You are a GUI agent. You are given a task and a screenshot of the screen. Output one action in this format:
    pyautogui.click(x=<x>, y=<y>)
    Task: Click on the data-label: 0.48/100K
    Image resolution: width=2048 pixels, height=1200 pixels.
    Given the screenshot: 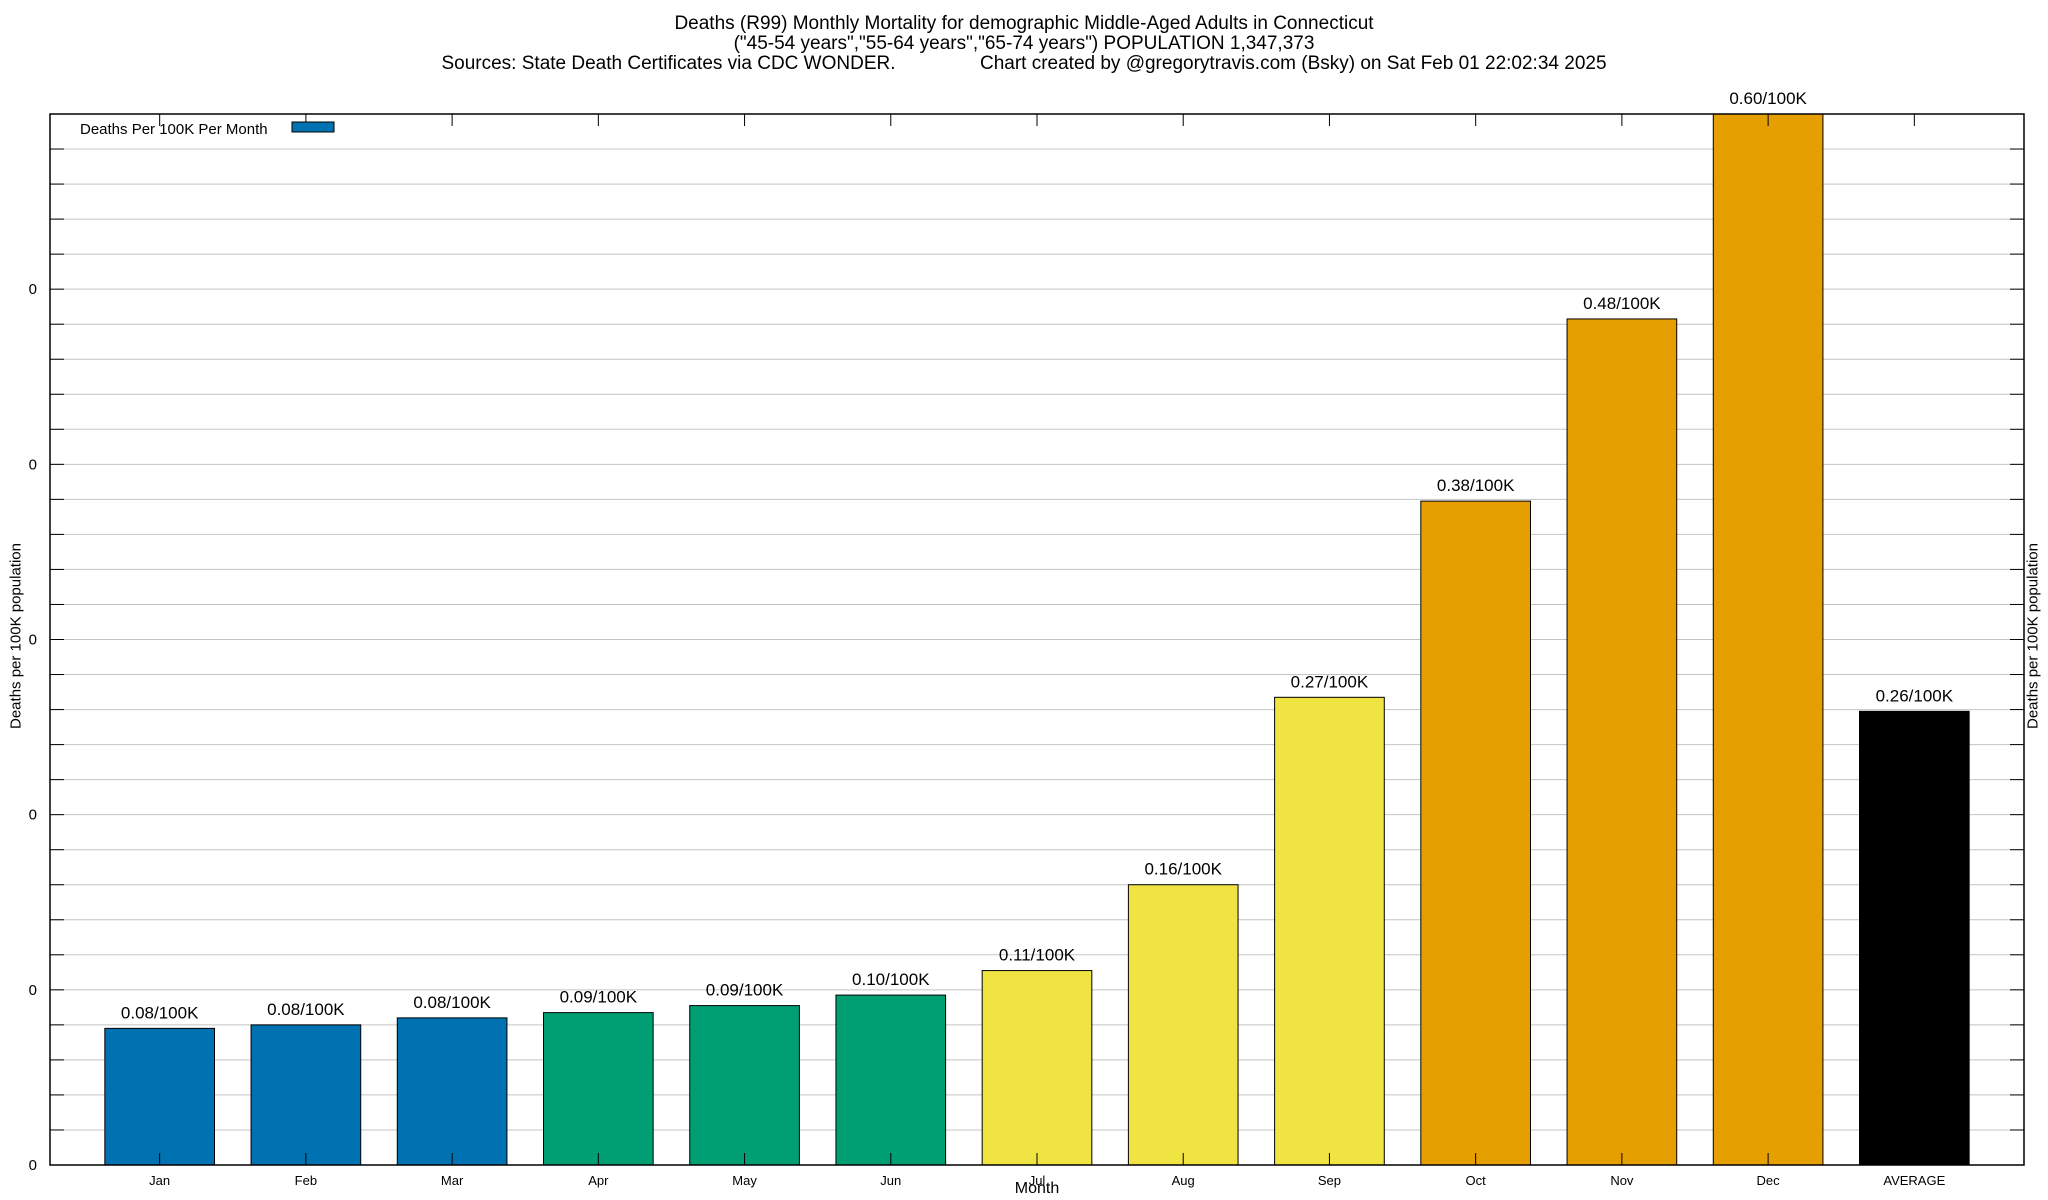 What is the action you would take?
    pyautogui.click(x=1622, y=303)
    